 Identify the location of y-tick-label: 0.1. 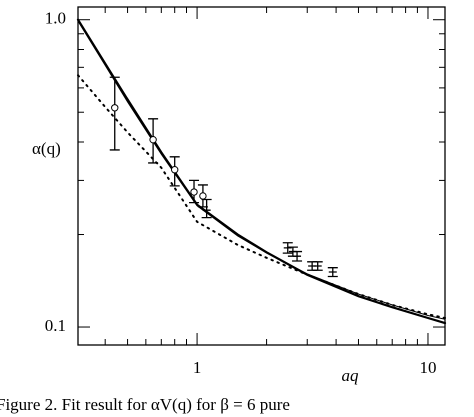
(55, 325).